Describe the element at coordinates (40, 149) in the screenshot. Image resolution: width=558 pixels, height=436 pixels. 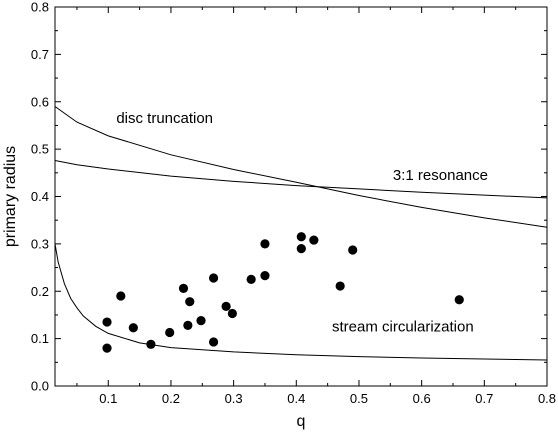
I see `y-tick-label: 0.5` at that location.